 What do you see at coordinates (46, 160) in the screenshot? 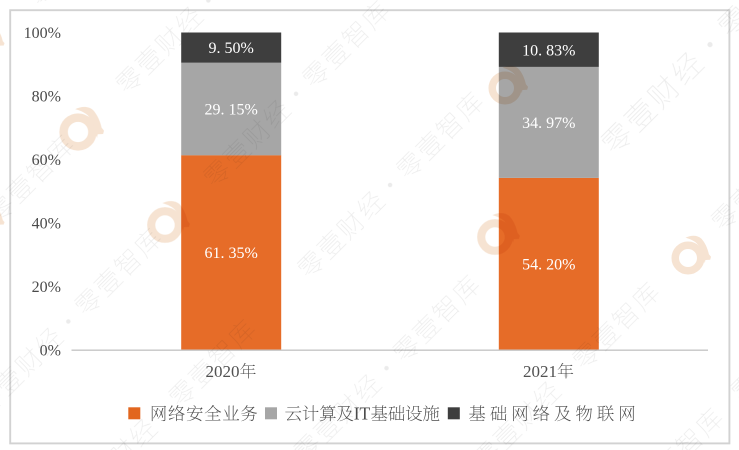
I see `svg-text: 60%` at bounding box center [46, 160].